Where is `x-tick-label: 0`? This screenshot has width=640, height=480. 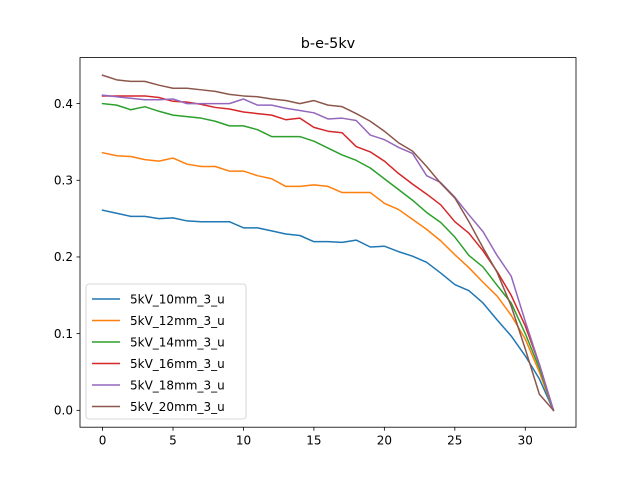
x-tick-label: 0 is located at coordinates (103, 441).